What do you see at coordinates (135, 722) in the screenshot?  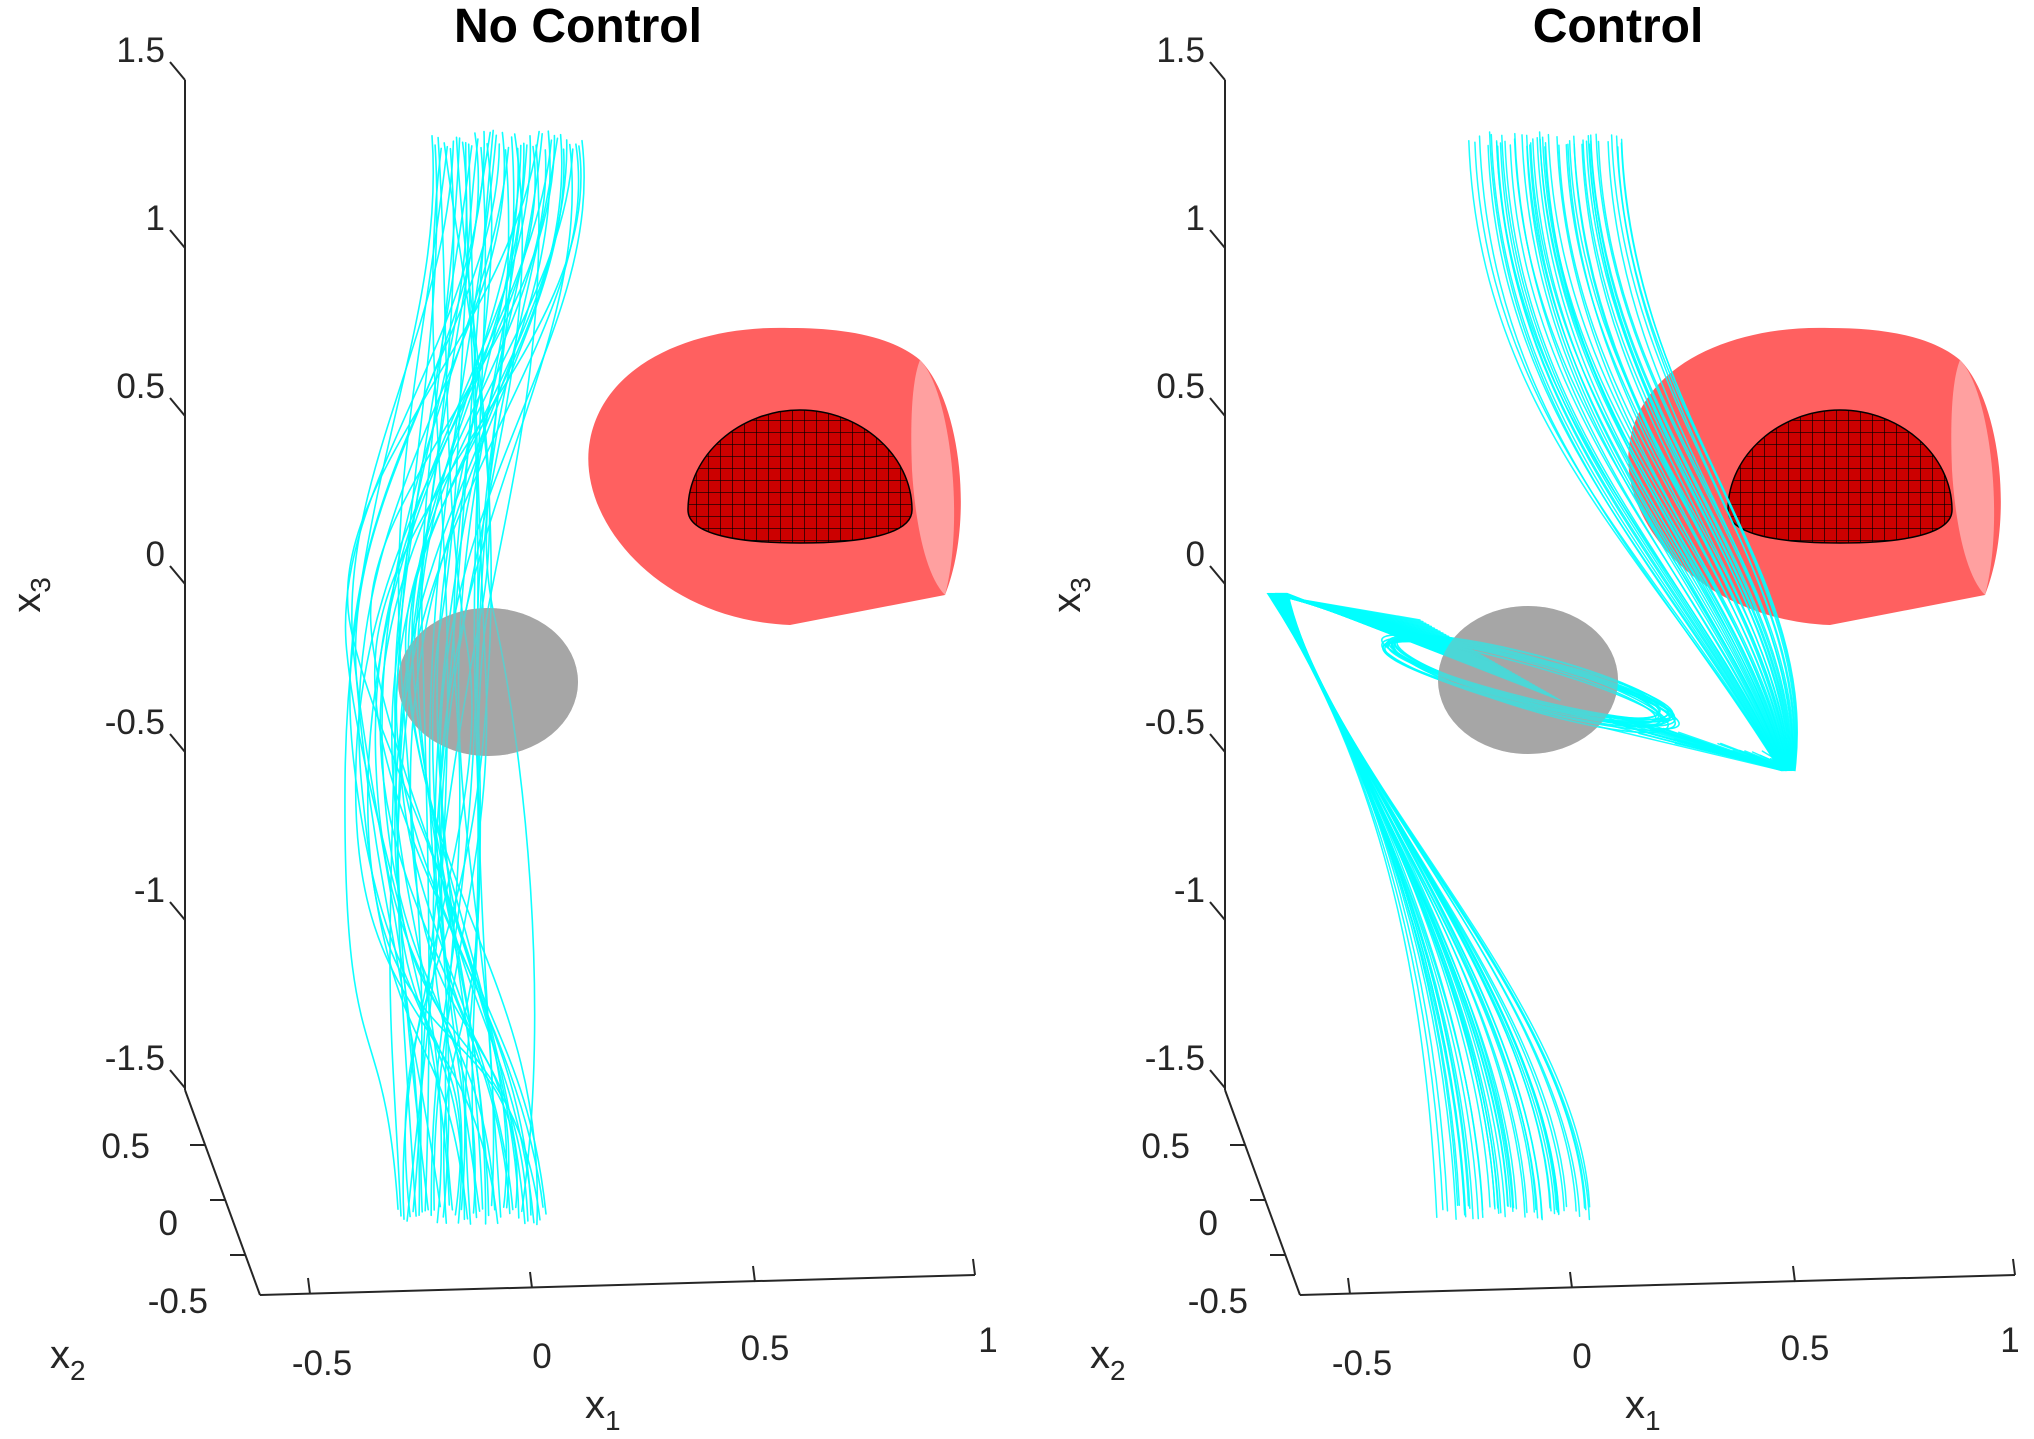 I see `z-tick-label: -0.5` at bounding box center [135, 722].